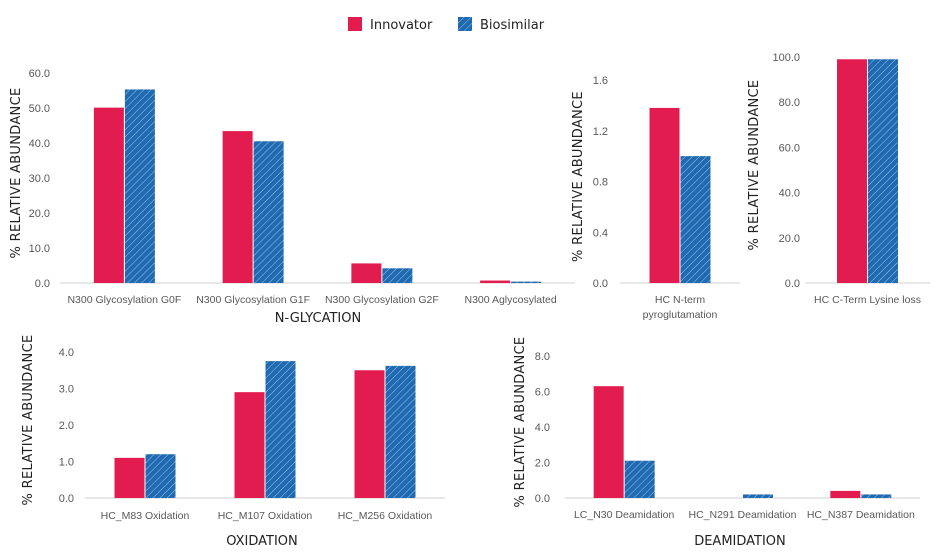  What do you see at coordinates (680, 315) in the screenshot?
I see `category-label: pyroglutamation` at bounding box center [680, 315].